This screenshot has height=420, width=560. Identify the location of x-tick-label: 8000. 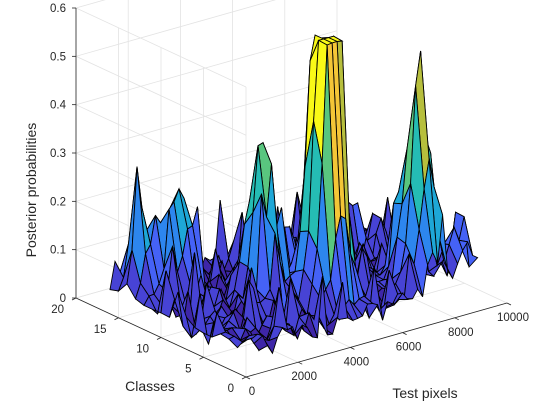
(461, 333).